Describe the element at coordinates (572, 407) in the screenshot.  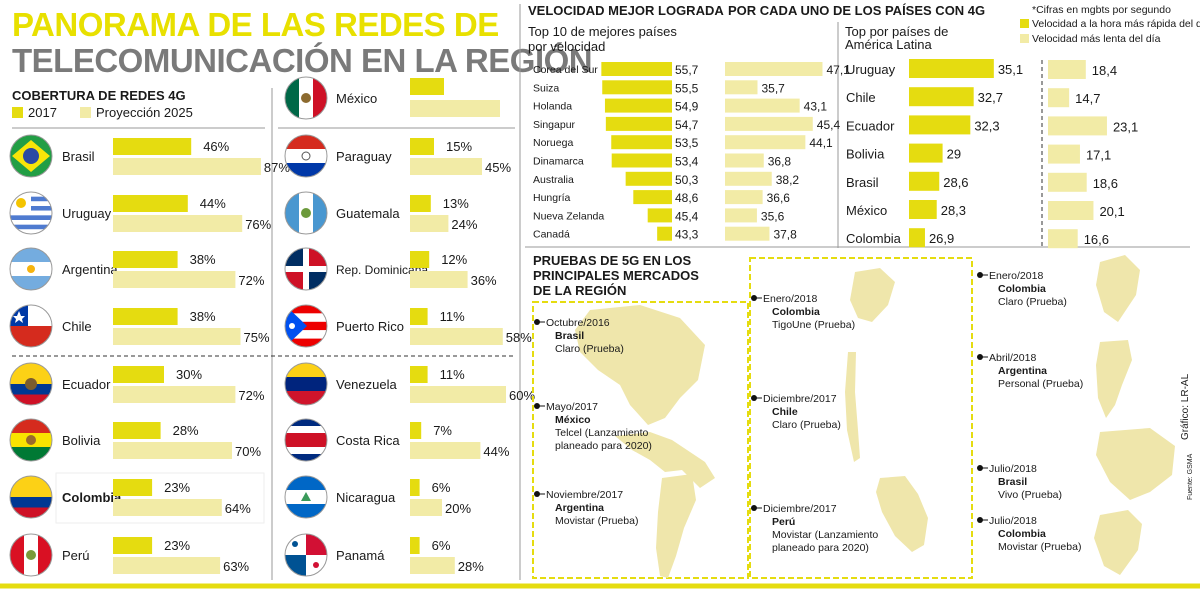
I see `event-date: Mayo/2017` at that location.